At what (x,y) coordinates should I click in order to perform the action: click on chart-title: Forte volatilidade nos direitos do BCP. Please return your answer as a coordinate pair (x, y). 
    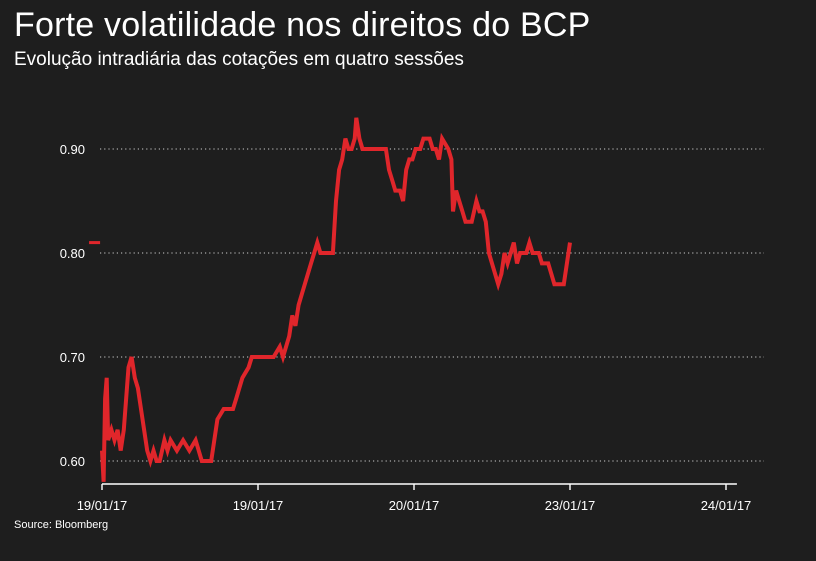
    Looking at the image, I should click on (302, 25).